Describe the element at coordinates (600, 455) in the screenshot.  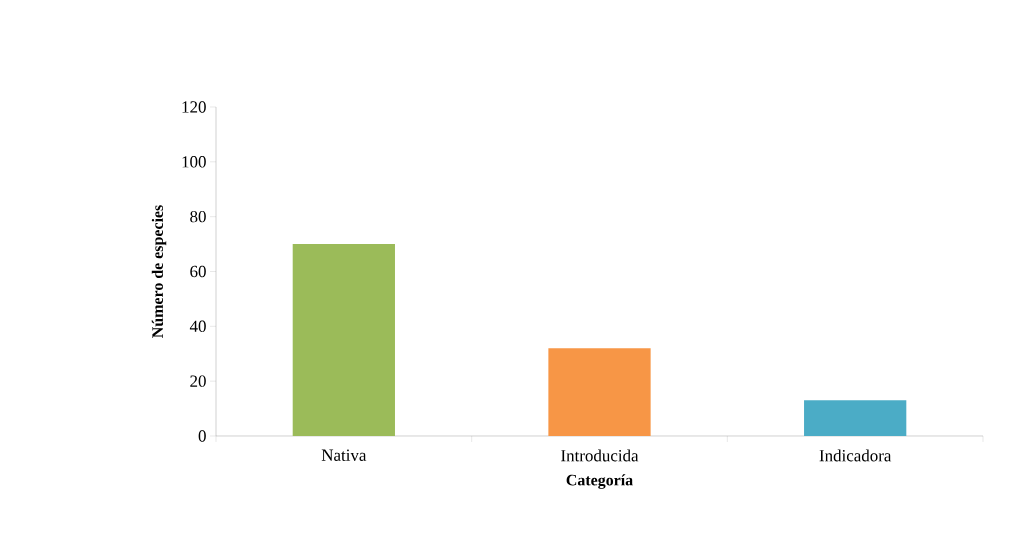
I see `x-tick-label: Introducida` at that location.